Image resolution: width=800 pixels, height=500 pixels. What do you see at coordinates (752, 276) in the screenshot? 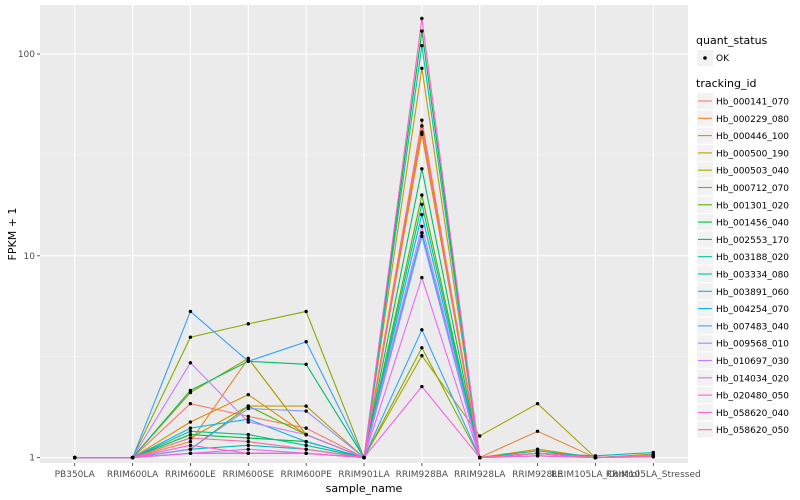
I see `legend-label: Hb_003334_080` at bounding box center [752, 276].